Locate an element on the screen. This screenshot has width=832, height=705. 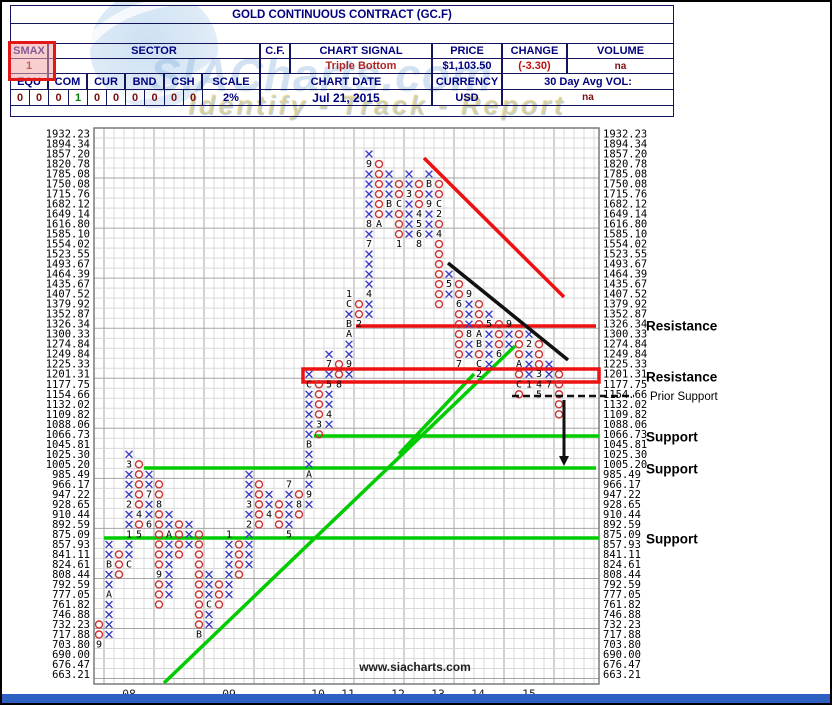
month-marker: 2 is located at coordinates (529, 344).